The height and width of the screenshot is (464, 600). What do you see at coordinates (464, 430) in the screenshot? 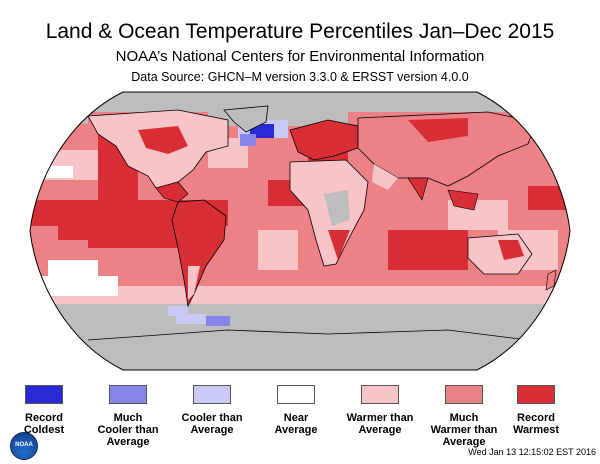
I see `legend-label: Much Warmer than Average` at bounding box center [464, 430].